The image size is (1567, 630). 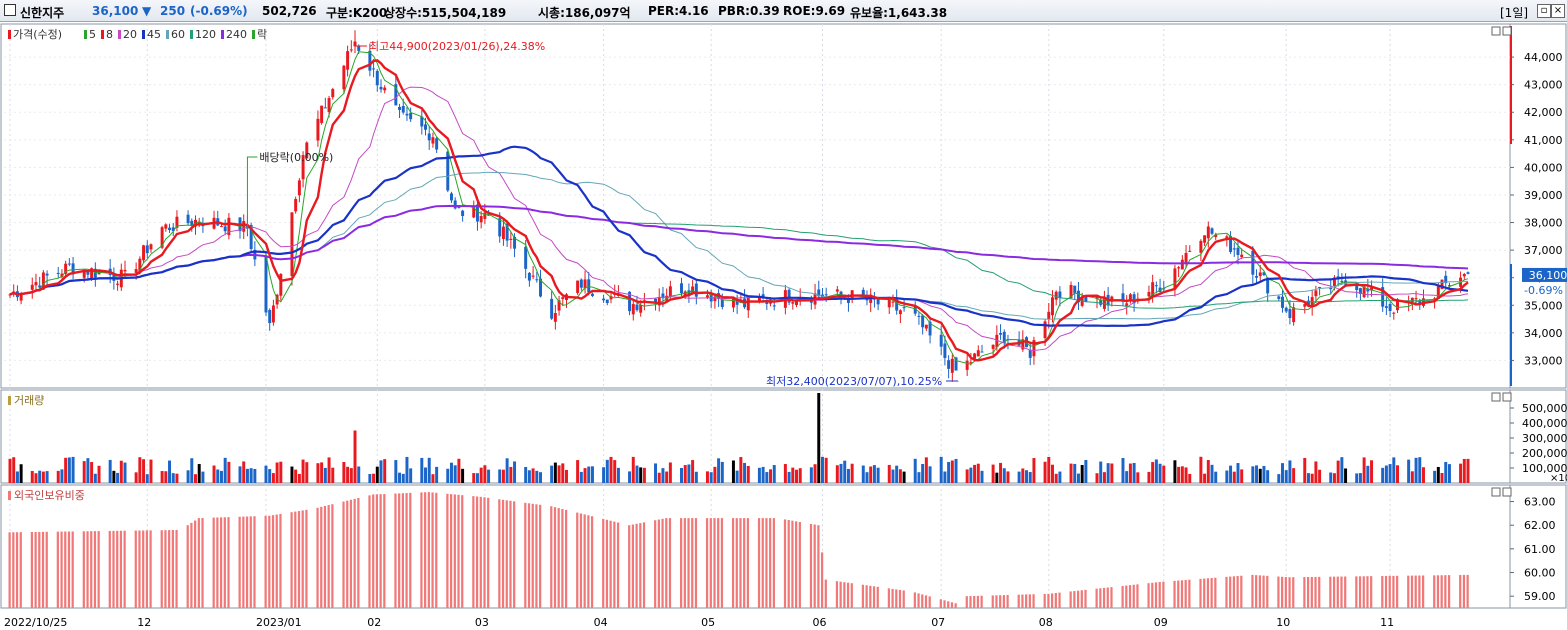 I want to click on x-tick-label: 03, so click(x=482, y=622).